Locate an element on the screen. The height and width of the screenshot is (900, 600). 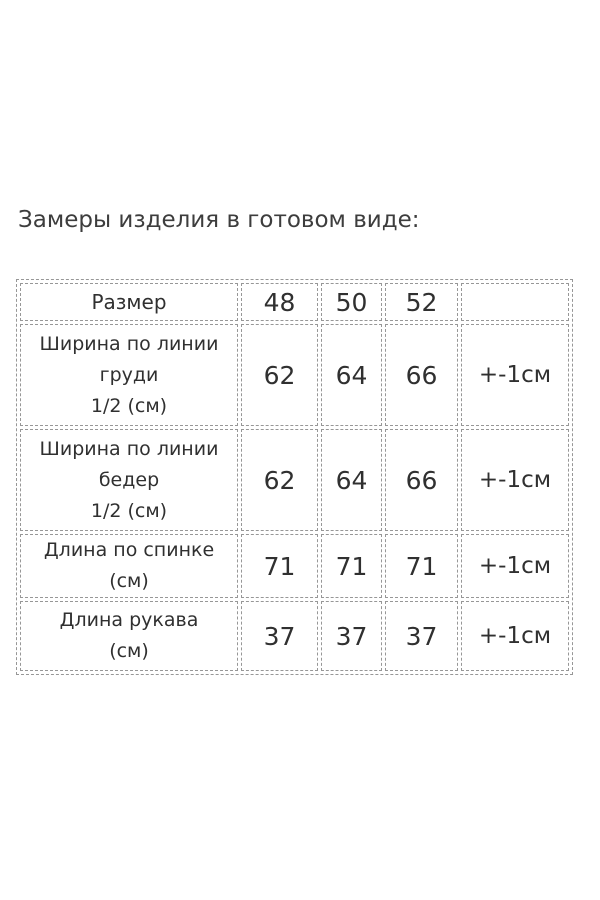
page-title: Замеры изделия в готовом виде: is located at coordinates (219, 220).